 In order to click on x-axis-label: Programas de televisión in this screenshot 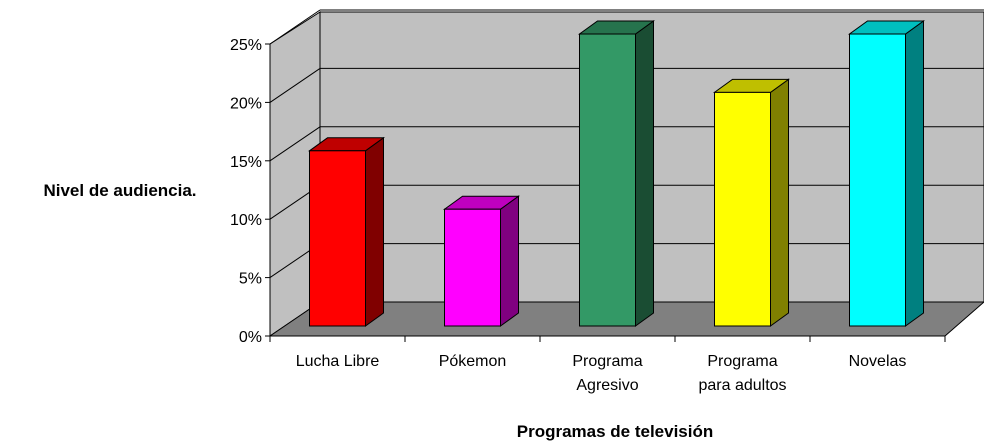, I will do `click(615, 431)`.